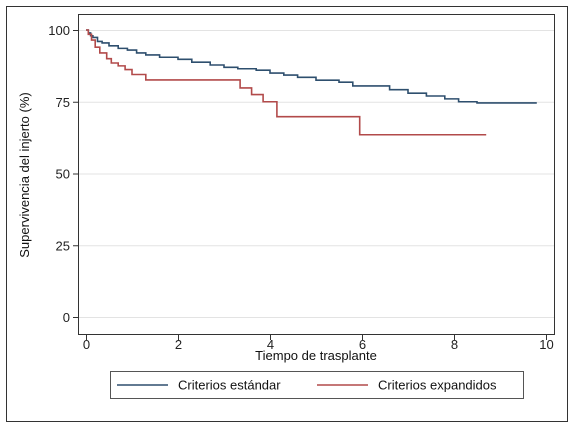 This screenshot has height=428, width=574. I want to click on y-tick-label-75: 75, so click(63, 102).